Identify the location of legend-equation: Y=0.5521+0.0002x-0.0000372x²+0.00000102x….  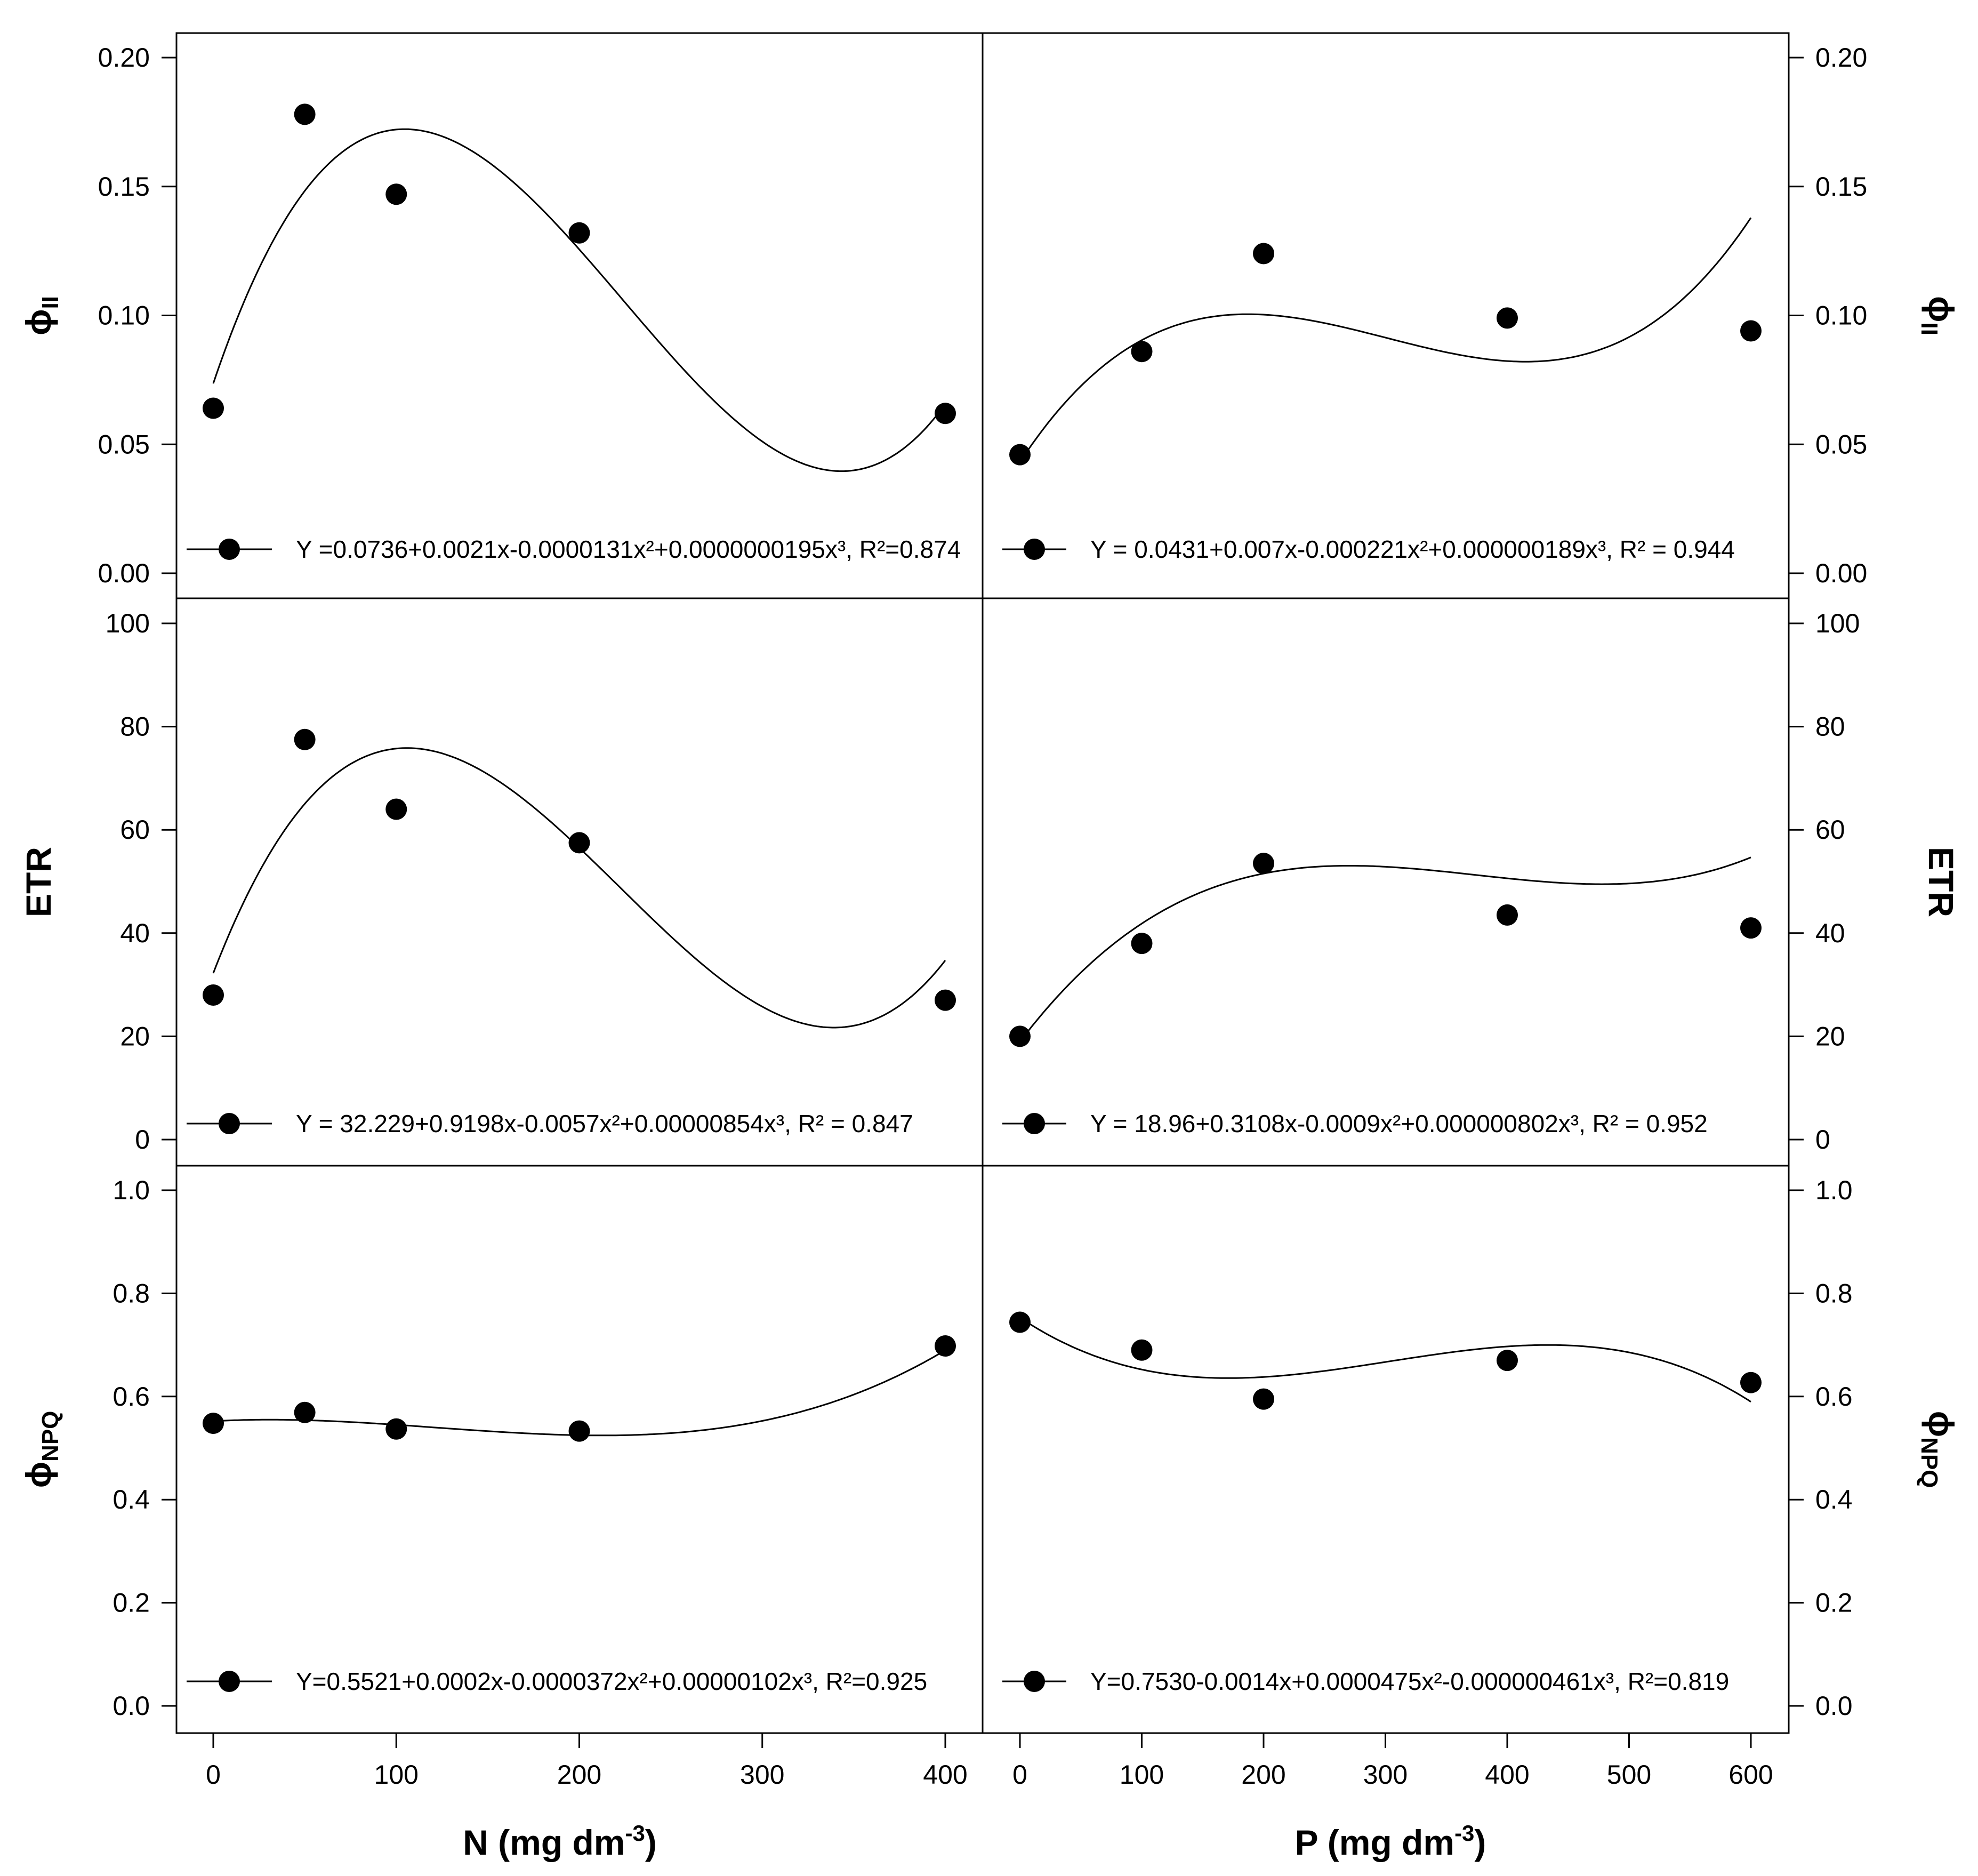
(611, 1681).